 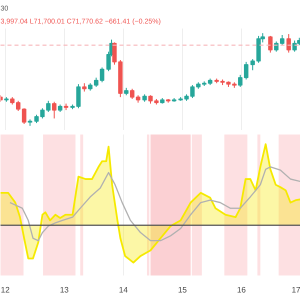 I want to click on x-tick-label: 16, so click(x=241, y=290).